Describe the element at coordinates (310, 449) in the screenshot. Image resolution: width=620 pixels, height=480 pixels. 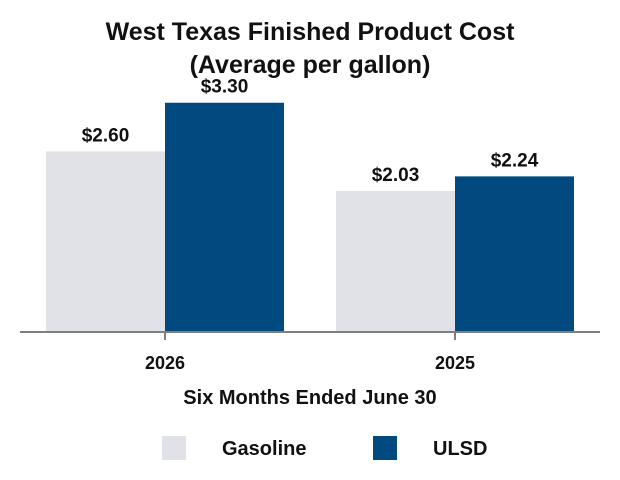
I see `legend: Gasoline ULSD` at that location.